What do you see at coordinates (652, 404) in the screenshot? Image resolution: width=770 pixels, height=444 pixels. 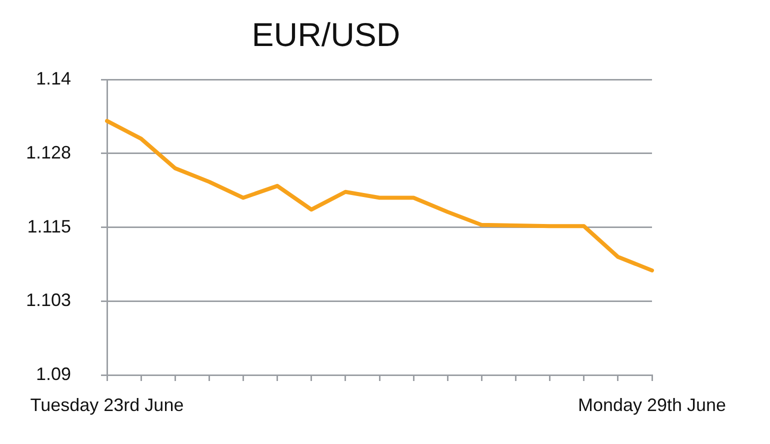 I see `x-tick-label: Monday 29th June` at bounding box center [652, 404].